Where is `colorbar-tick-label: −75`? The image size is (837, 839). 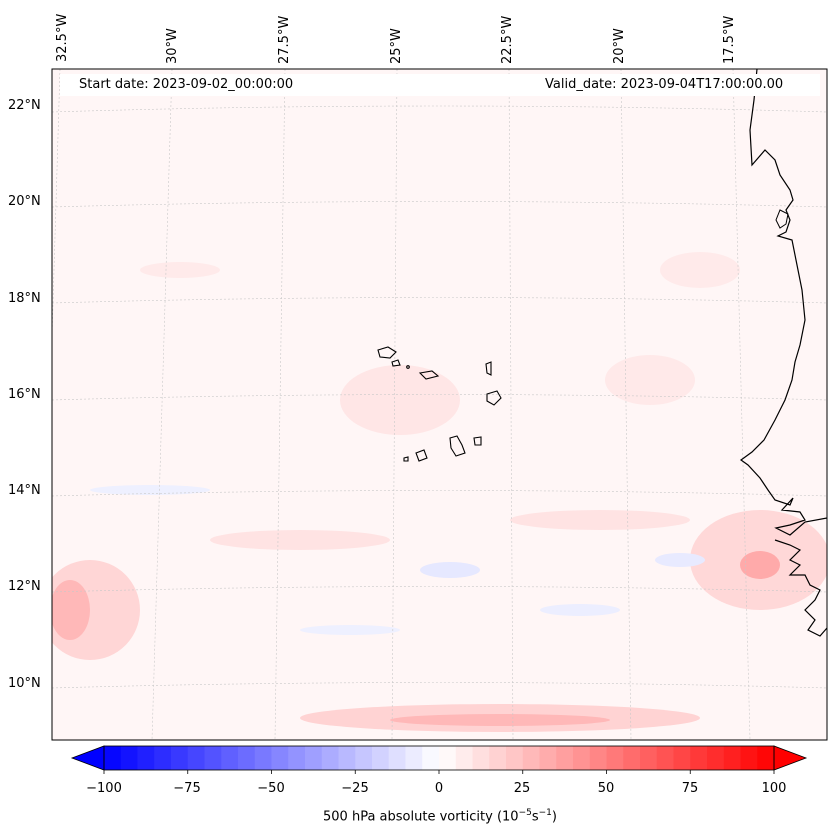
colorbar-tick-label: −75 is located at coordinates (187, 788).